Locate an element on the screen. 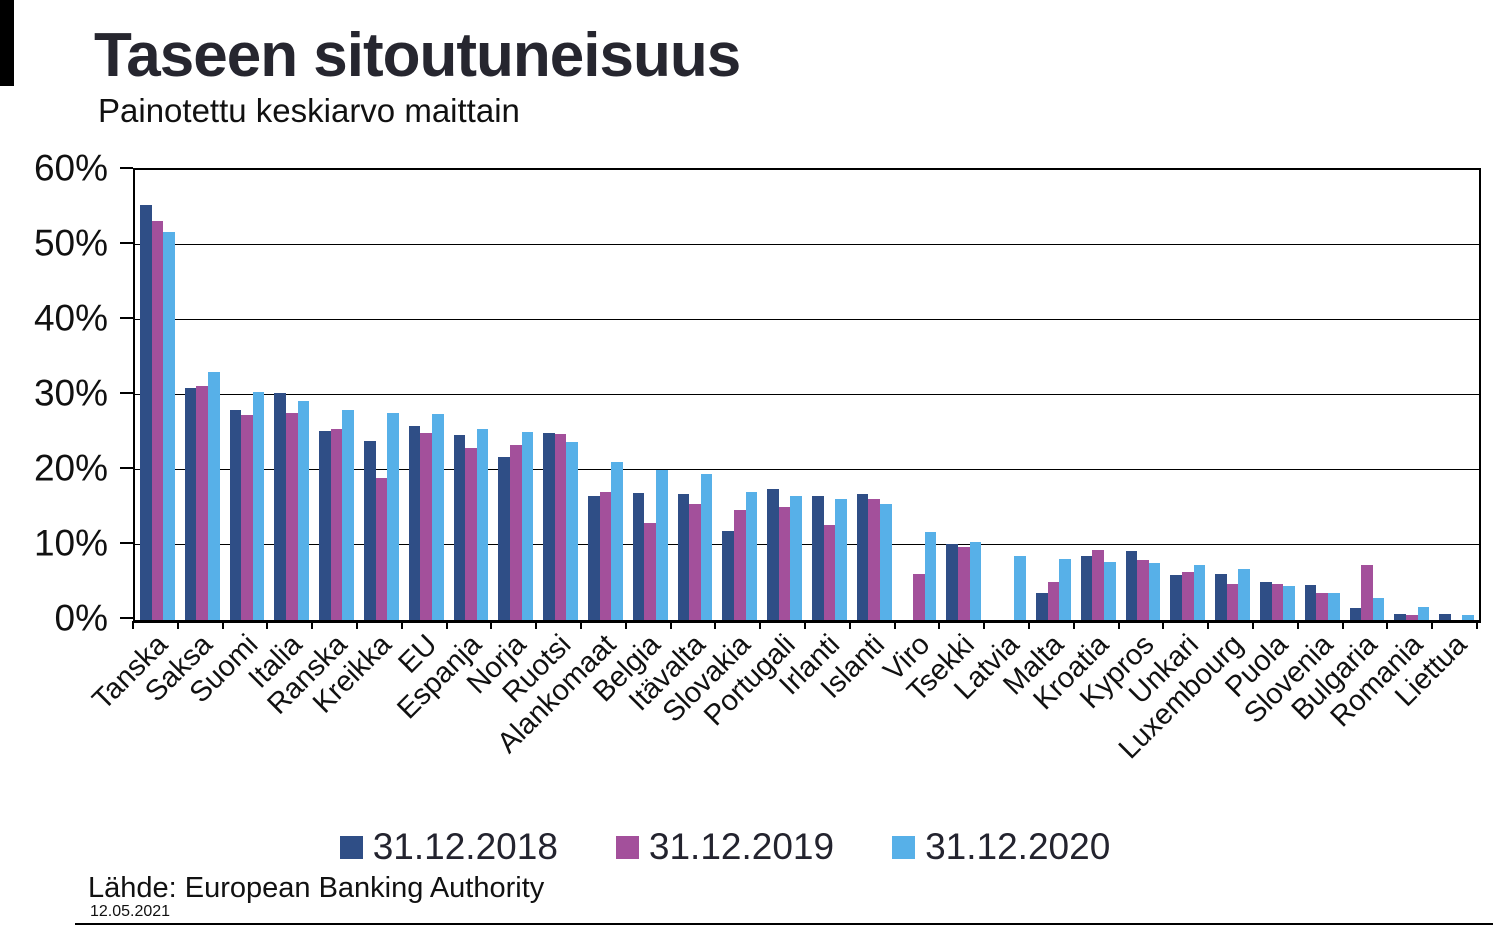 Image resolution: width=1493 pixels, height=930 pixels. bar-group-alankomaat is located at coordinates (605, 395).